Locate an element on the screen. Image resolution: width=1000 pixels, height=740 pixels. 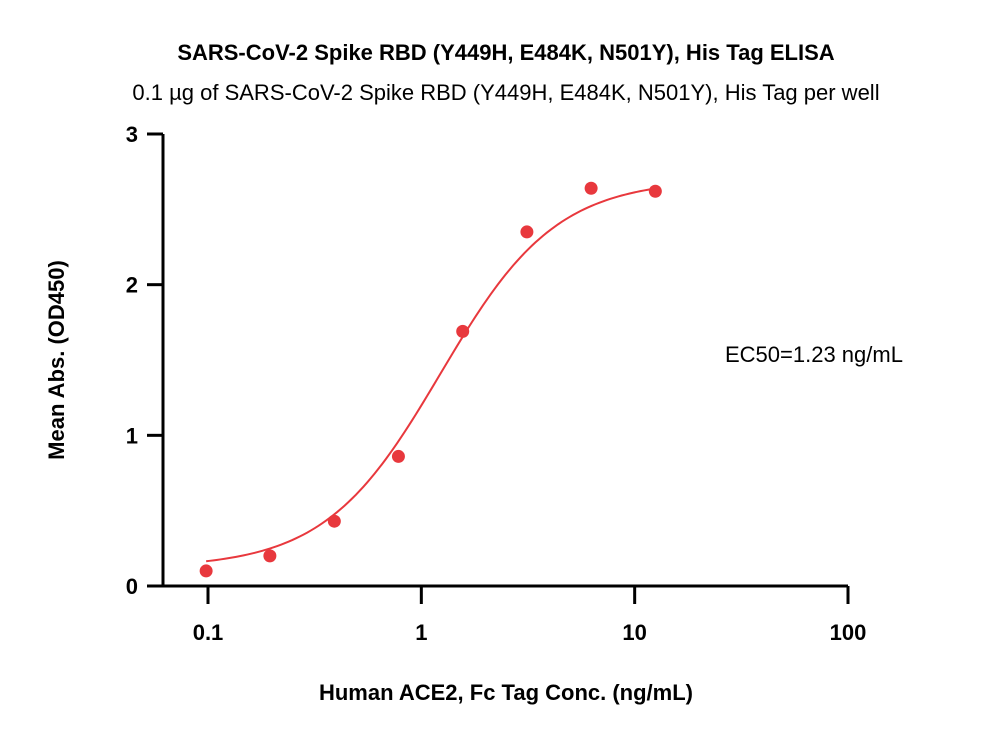
y-tick-label: 2 is located at coordinates (132, 285).